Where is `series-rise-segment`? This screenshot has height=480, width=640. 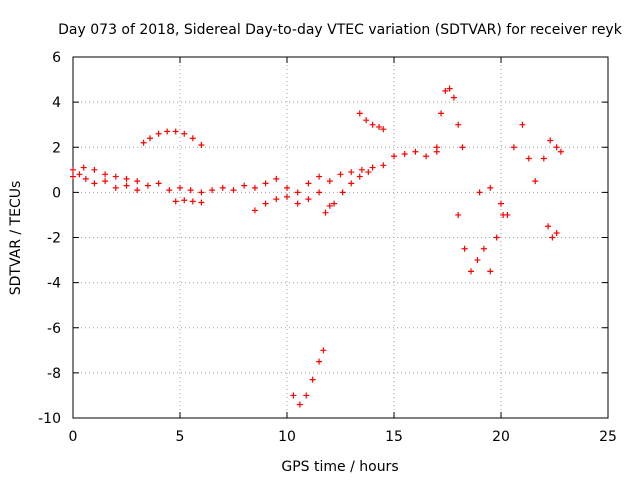 series-rise-segment is located at coordinates (347, 192).